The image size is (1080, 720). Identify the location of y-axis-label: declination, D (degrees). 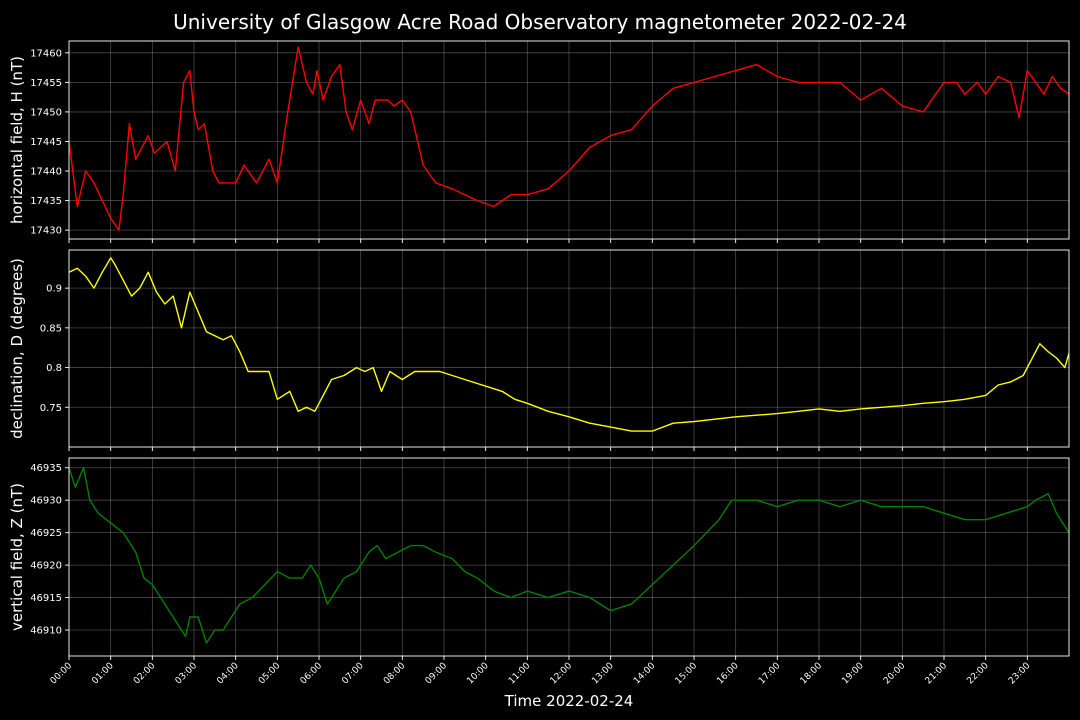
(17, 348).